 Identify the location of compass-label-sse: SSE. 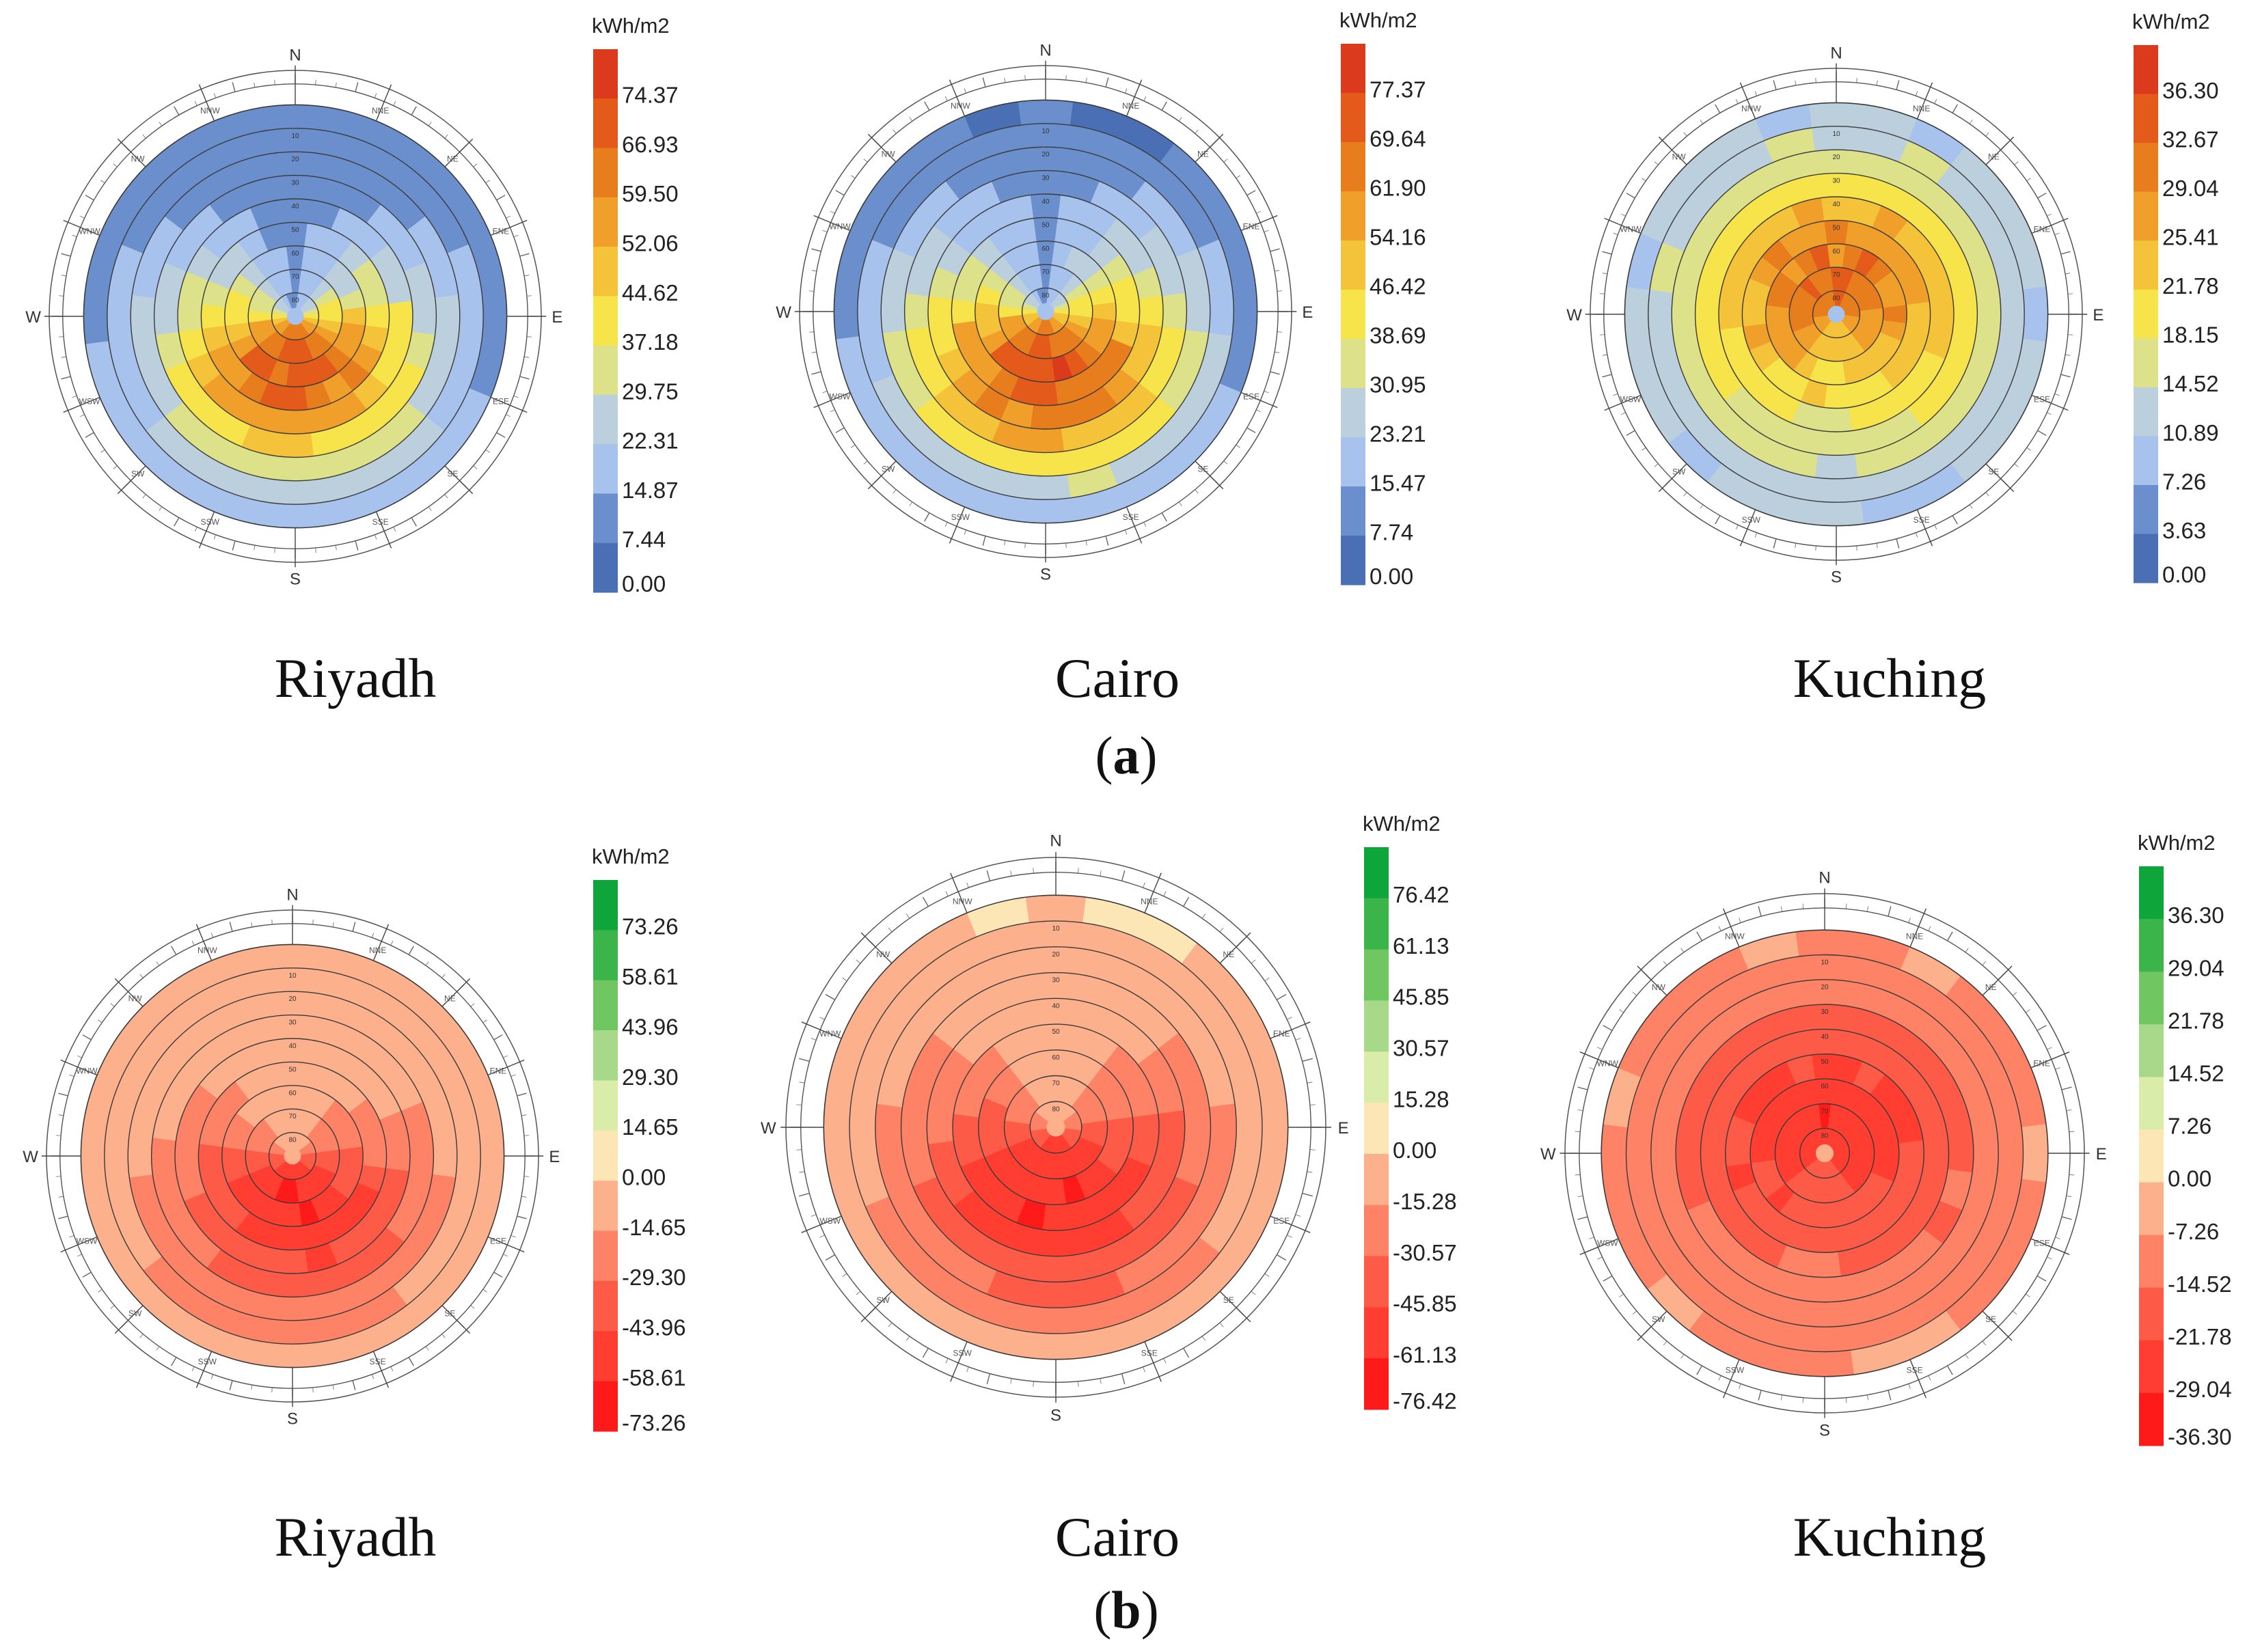
(1922, 520).